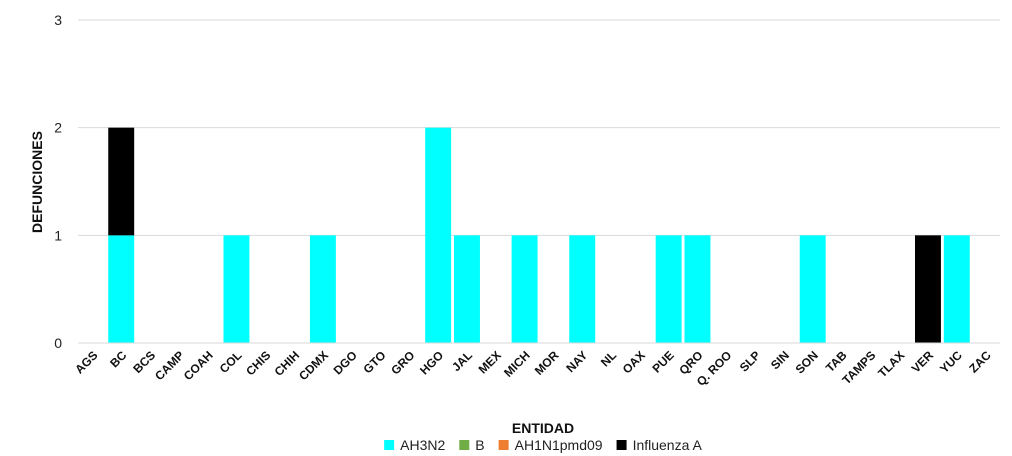 The width and height of the screenshot is (1012, 456). What do you see at coordinates (345, 362) in the screenshot?
I see `x-tick-label: DGO` at bounding box center [345, 362].